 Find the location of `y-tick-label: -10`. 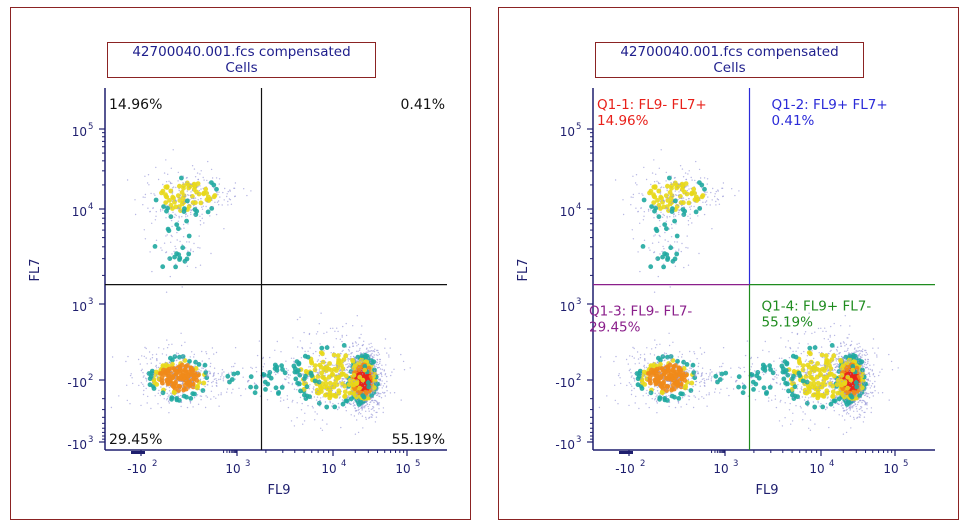

y-tick-label: -10 is located at coordinates (77, 383).